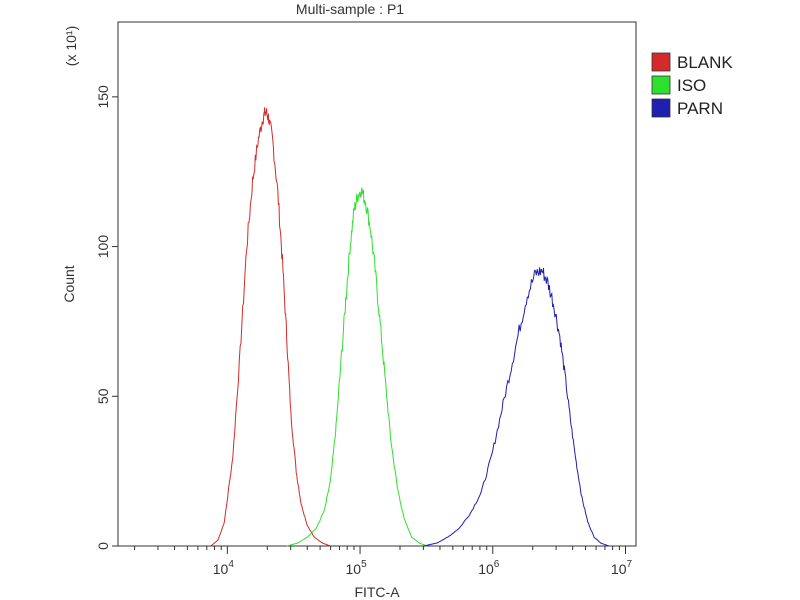 Image resolution: width=800 pixels, height=600 pixels. I want to click on y-axis-ticks: 0 50 100 150, so click(106, 317).